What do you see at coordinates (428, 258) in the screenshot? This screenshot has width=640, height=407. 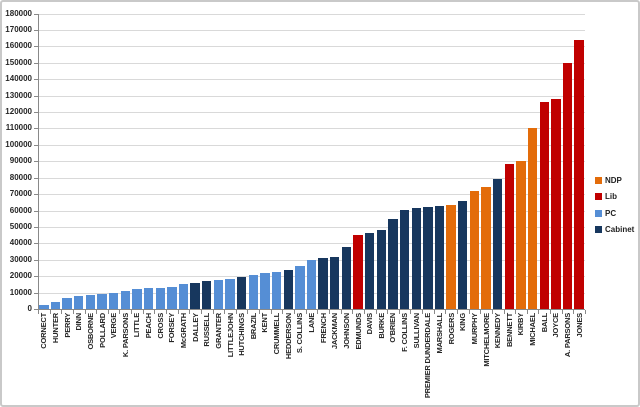 I see `bar-premier-dunderdale` at bounding box center [428, 258].